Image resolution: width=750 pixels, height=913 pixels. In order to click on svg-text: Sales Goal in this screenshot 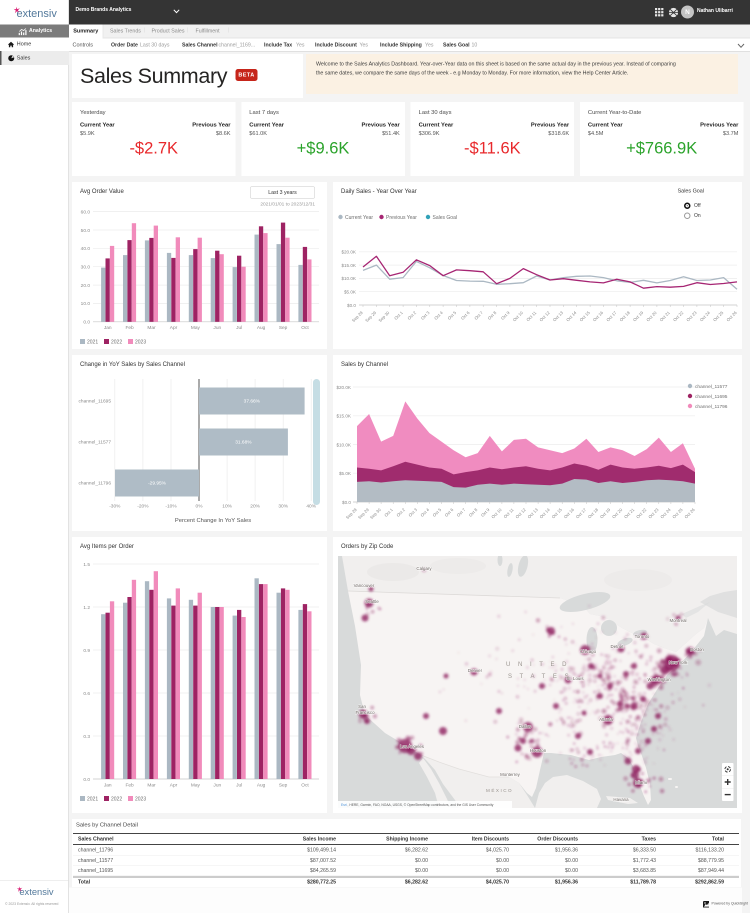, I will do `click(445, 218)`.